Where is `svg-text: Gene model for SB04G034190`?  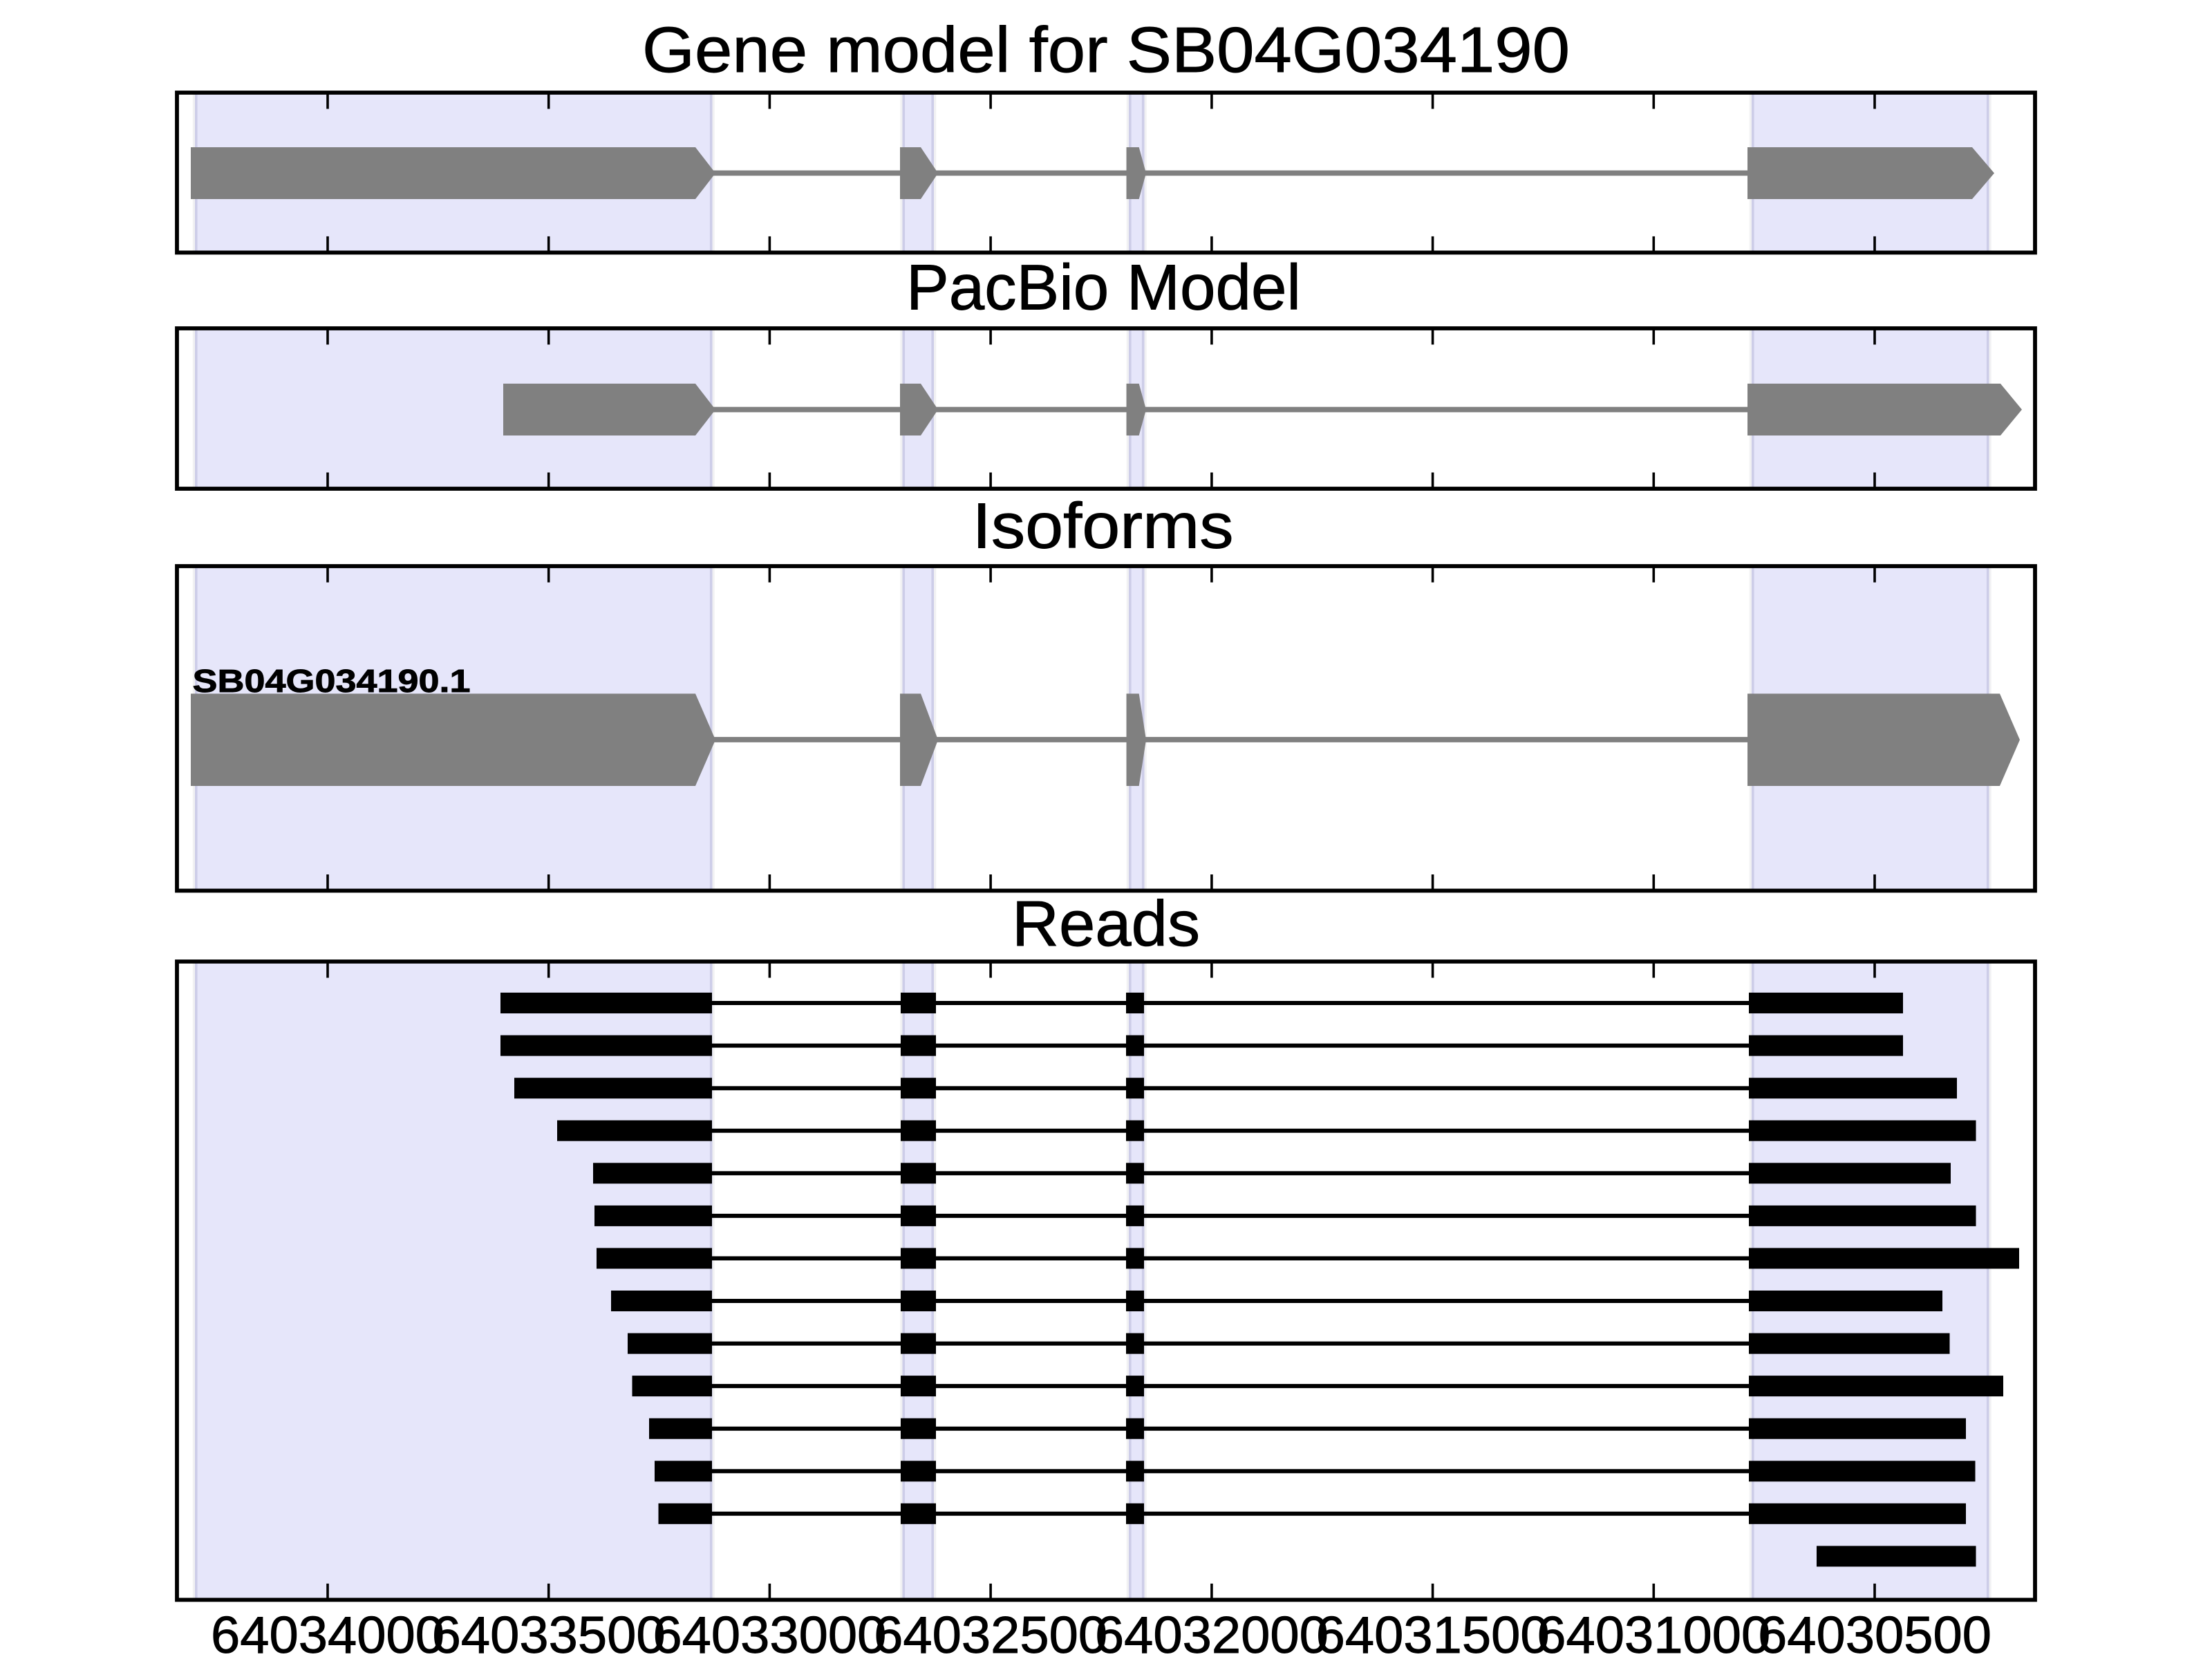 svg-text: Gene model for SB04G034190 is located at coordinates (1106, 50).